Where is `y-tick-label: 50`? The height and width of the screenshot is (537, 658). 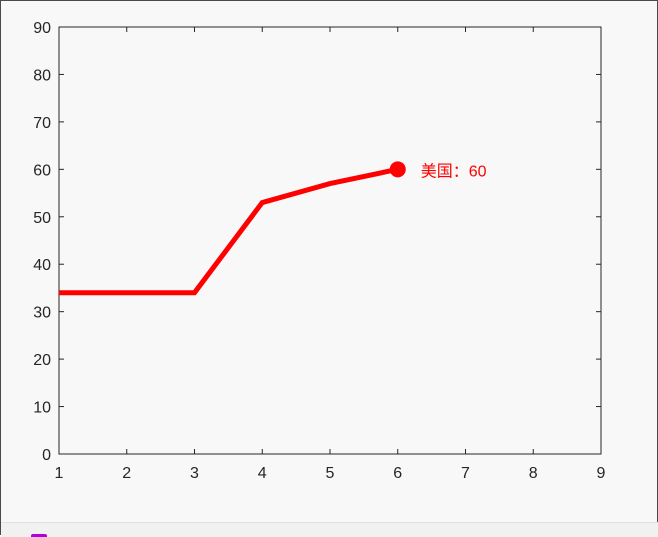
y-tick-label: 50 is located at coordinates (42, 218).